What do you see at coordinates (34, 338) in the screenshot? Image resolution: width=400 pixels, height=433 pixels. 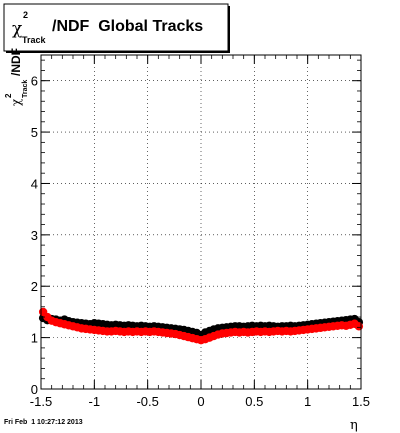 I see `y-tick-label: 1` at bounding box center [34, 338].